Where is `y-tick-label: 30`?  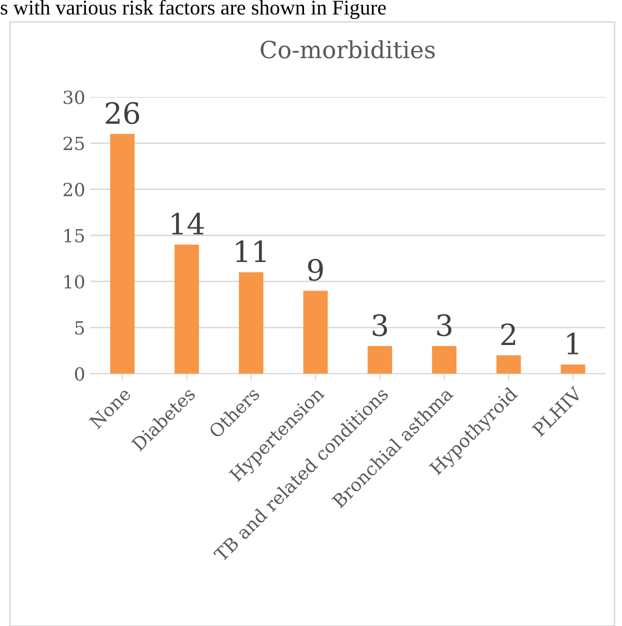 y-tick-label: 30 is located at coordinates (74, 97).